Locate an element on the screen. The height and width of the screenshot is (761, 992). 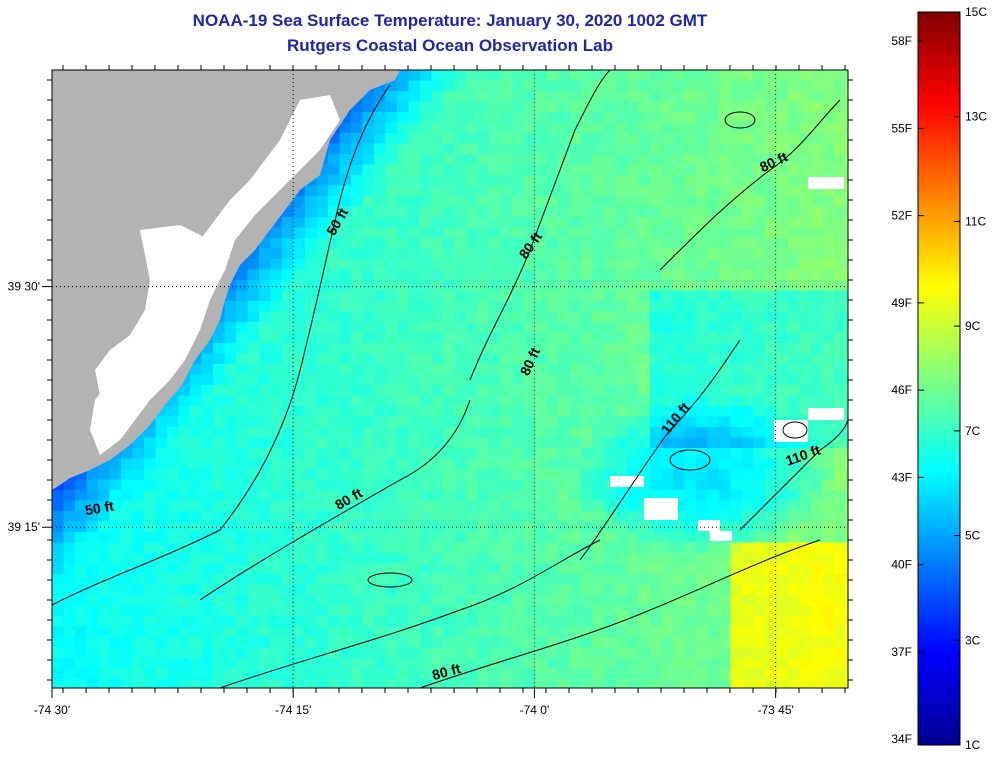
nodata-patch is located at coordinates (661, 509).